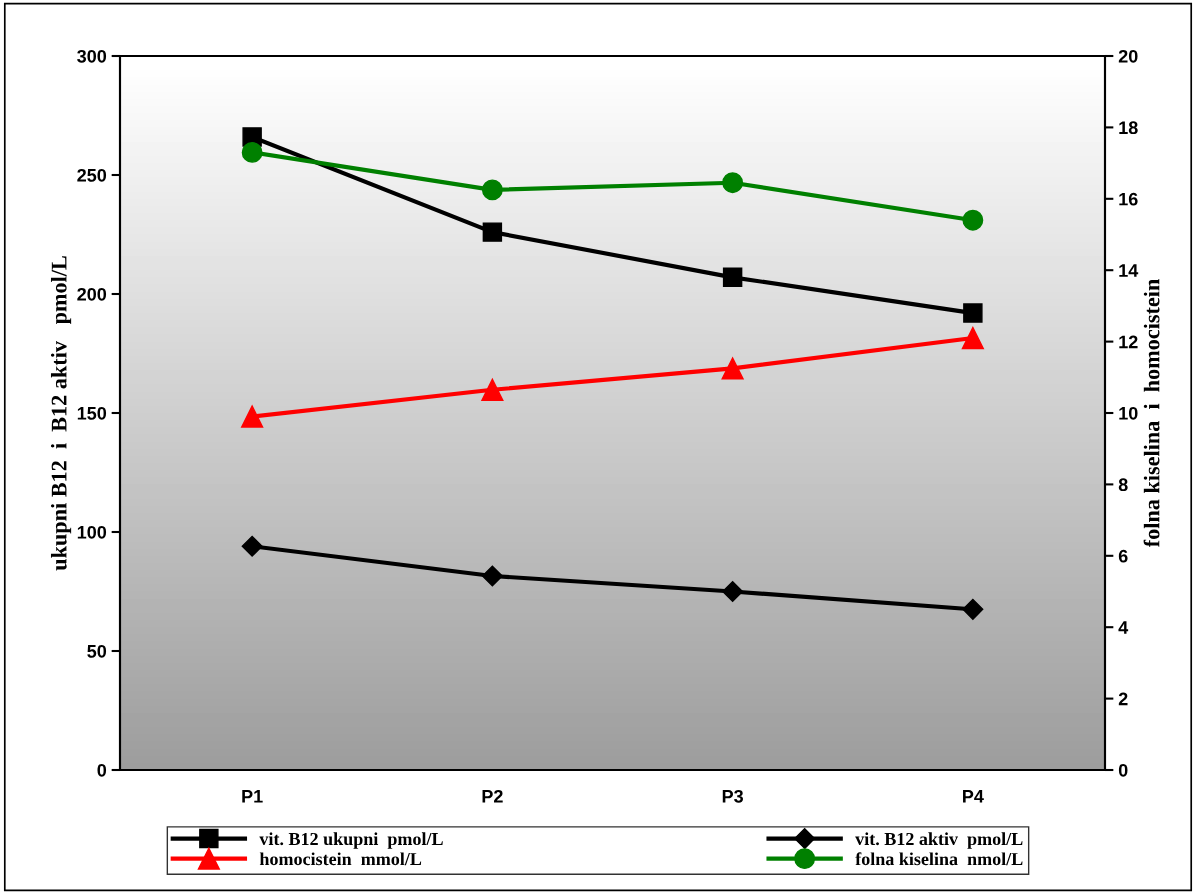 The image size is (1196, 894). I want to click on legend-label: vit. B12 aktiv pmol/L, so click(939, 840).